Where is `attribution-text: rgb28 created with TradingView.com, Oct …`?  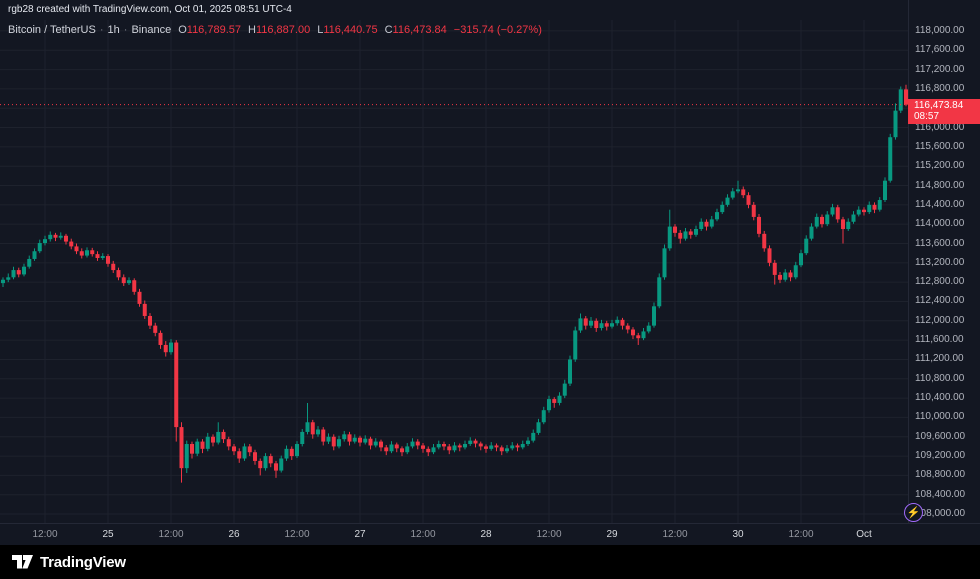 attribution-text: rgb28 created with TradingView.com, Oct … is located at coordinates (150, 9).